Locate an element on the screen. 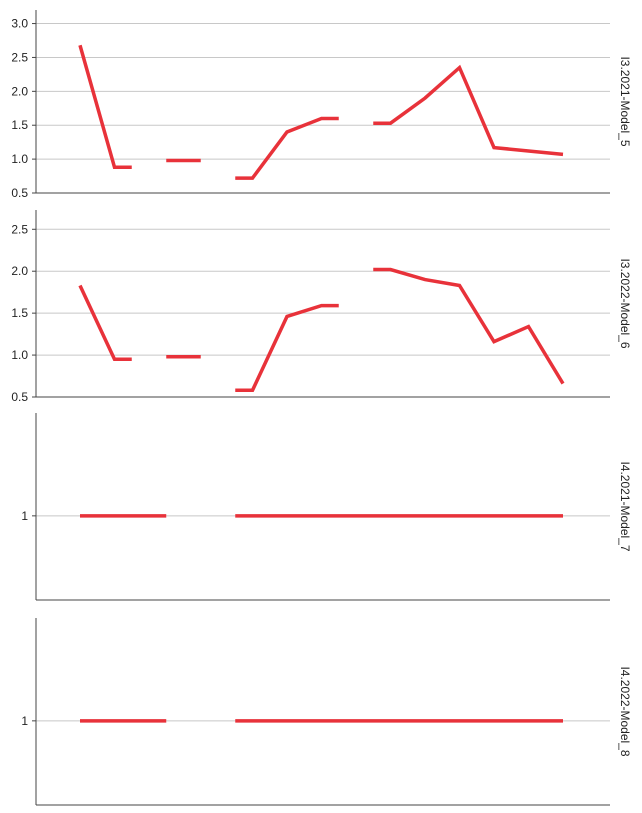  panel-label: I4.2022-Model_8 is located at coordinates (625, 711).